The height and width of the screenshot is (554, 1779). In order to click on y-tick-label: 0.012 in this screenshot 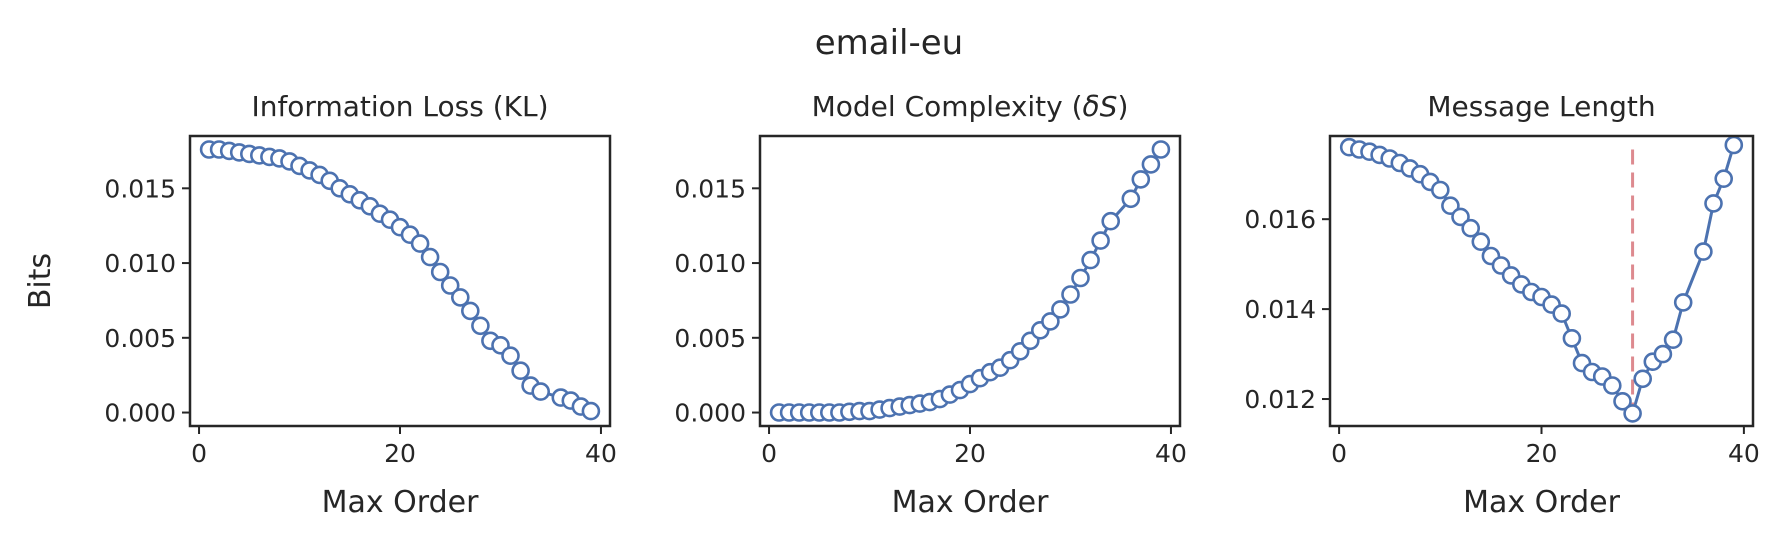, I will do `click(1280, 399)`.